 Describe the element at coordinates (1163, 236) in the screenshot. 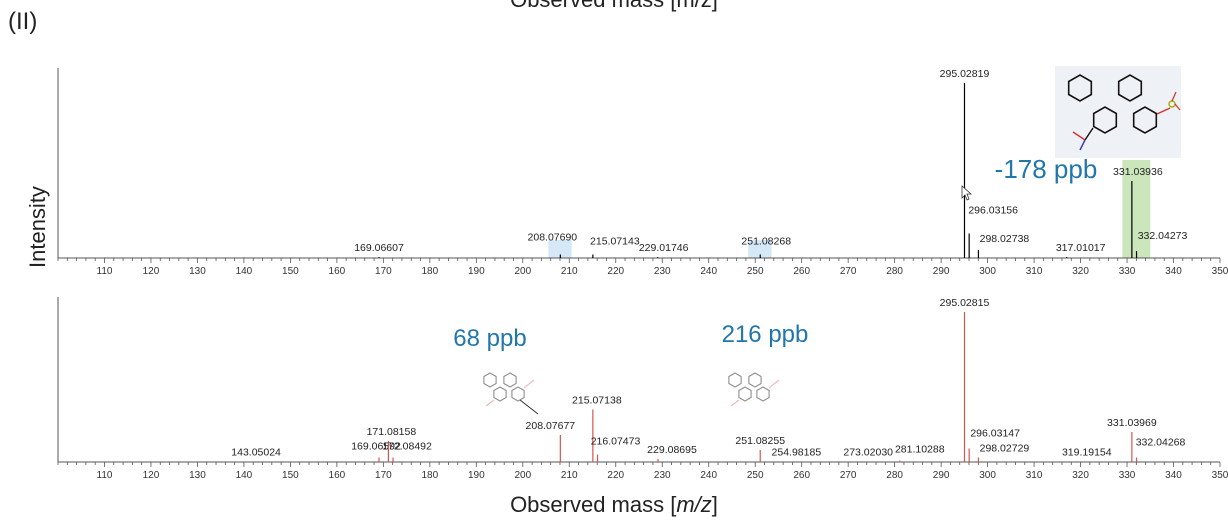

I see `peak-label: 332.04273` at that location.